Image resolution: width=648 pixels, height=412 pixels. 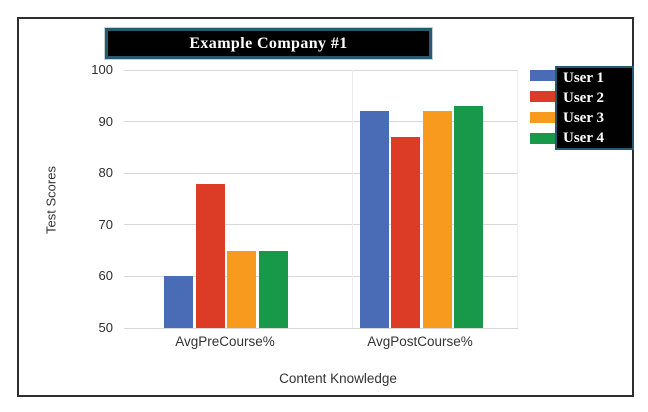 I want to click on y-tick-label-100: 100, so click(x=102, y=69).